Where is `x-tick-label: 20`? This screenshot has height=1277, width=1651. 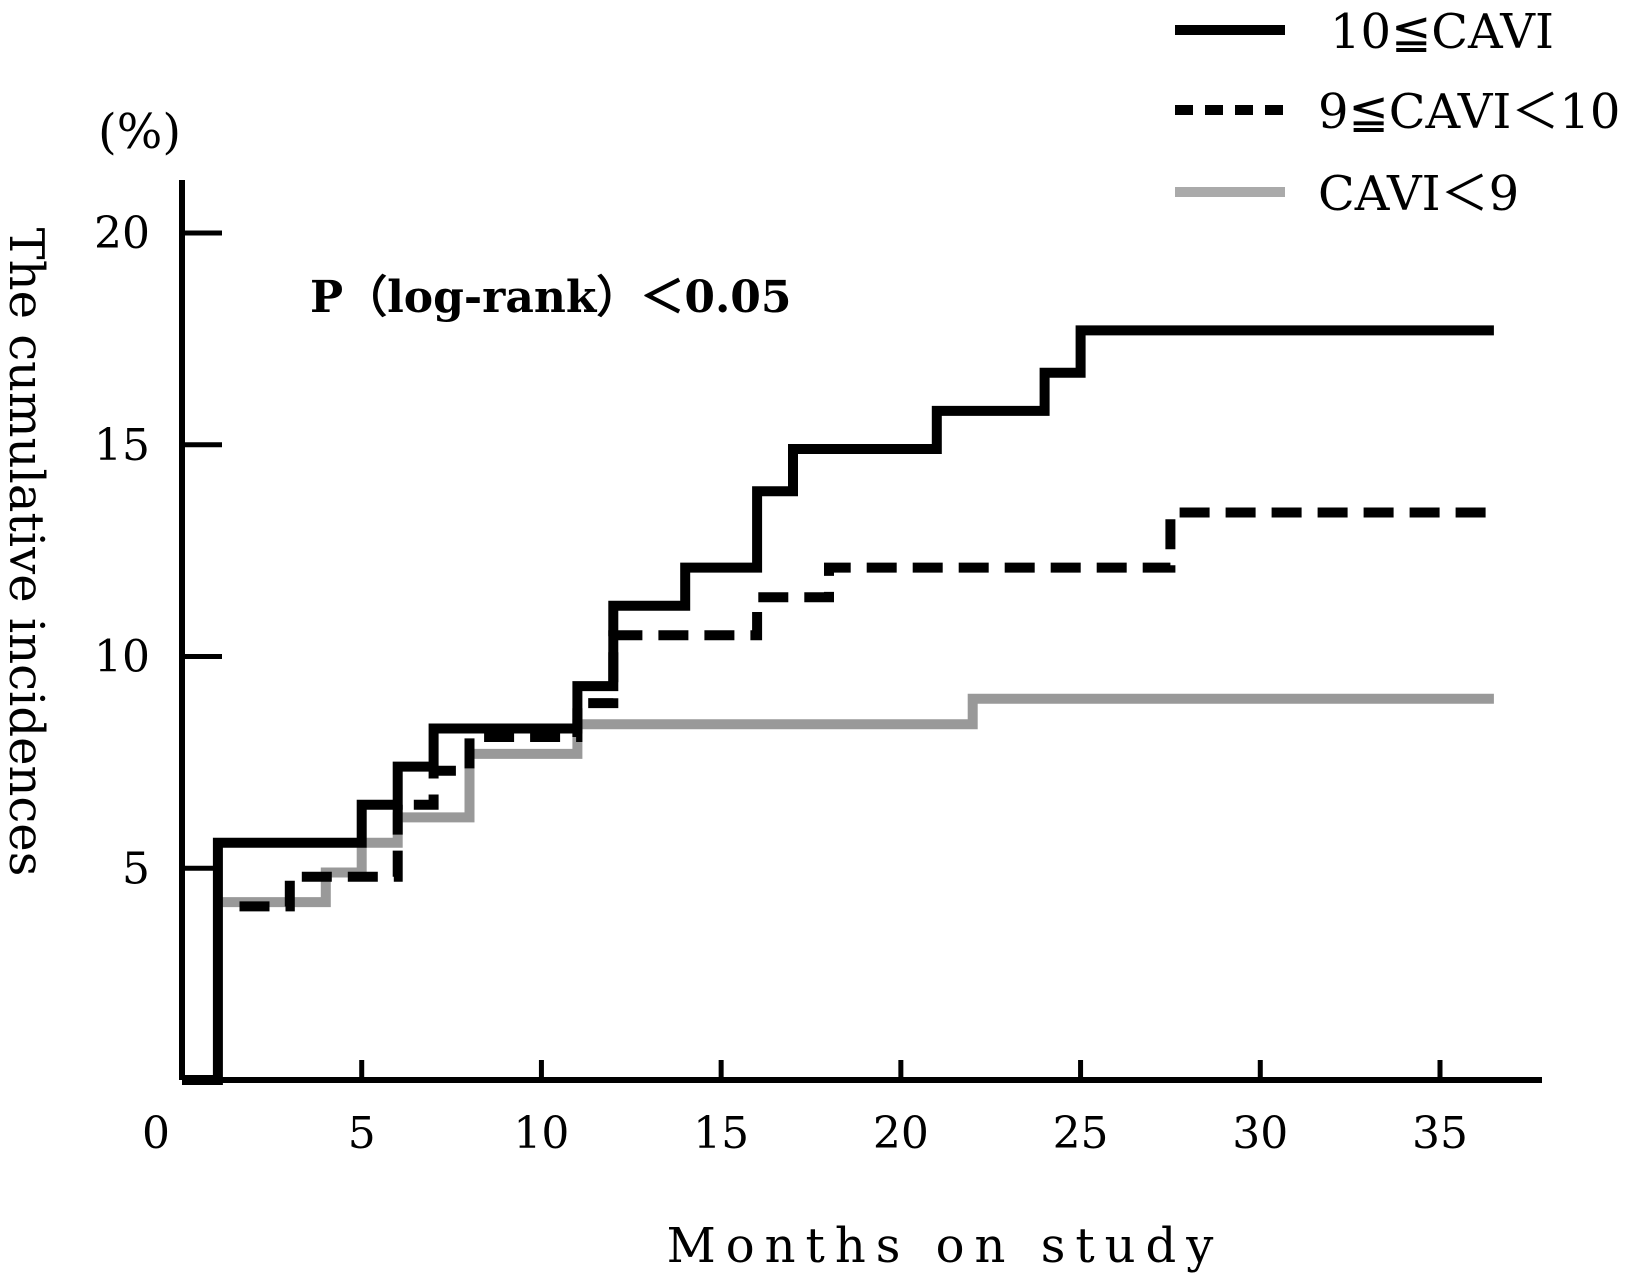
x-tick-label: 20 is located at coordinates (901, 1133).